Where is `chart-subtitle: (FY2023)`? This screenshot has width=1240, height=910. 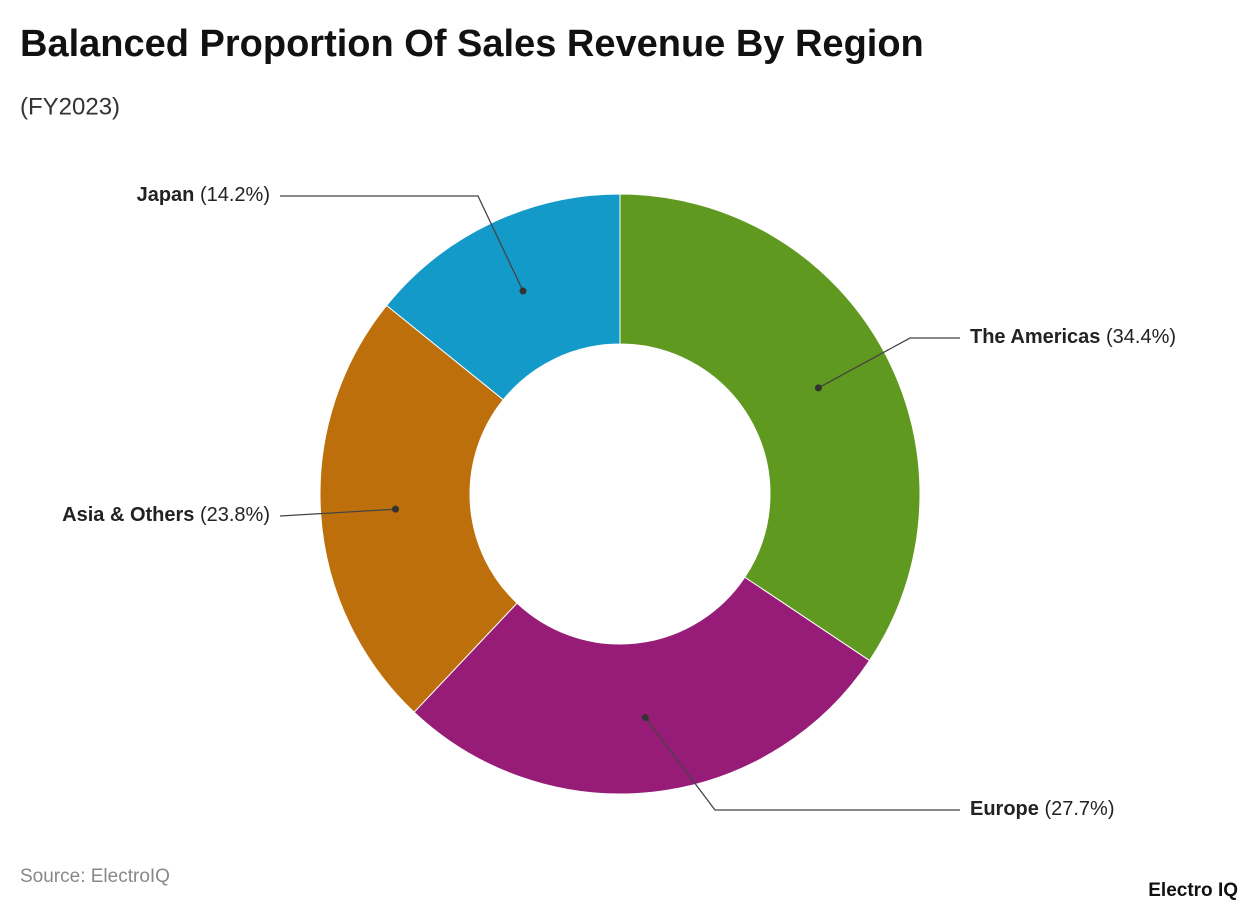
chart-subtitle: (FY2023) is located at coordinates (70, 106).